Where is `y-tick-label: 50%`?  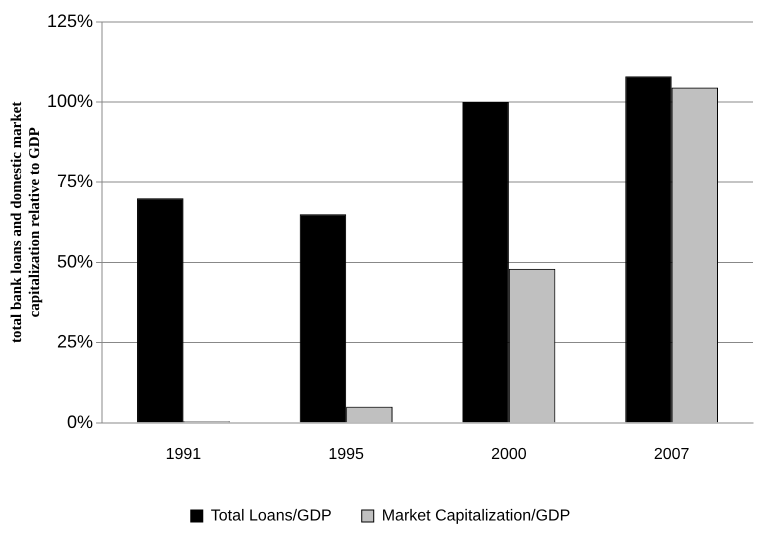 y-tick-label: 50% is located at coordinates (75, 261).